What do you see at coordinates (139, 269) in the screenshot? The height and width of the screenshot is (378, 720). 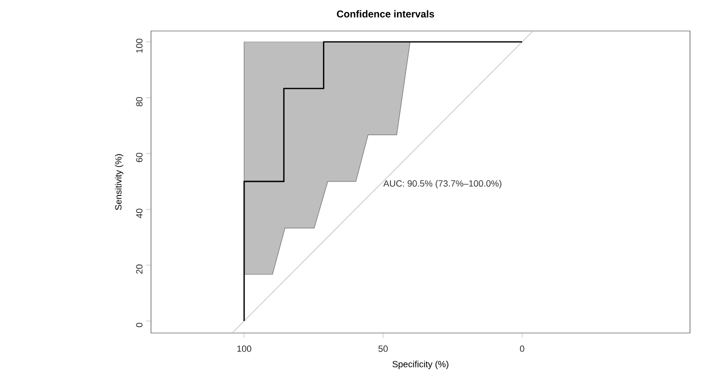 I see `y-tick-label: 20` at bounding box center [139, 269].